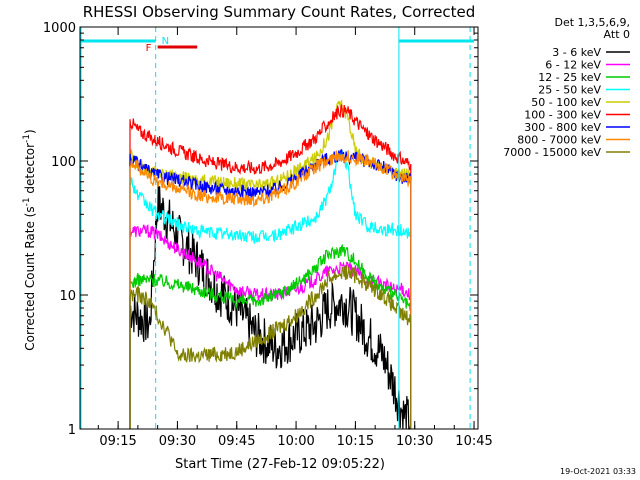  Describe the element at coordinates (165, 41) in the screenshot. I see `night-marker-label: N` at that location.